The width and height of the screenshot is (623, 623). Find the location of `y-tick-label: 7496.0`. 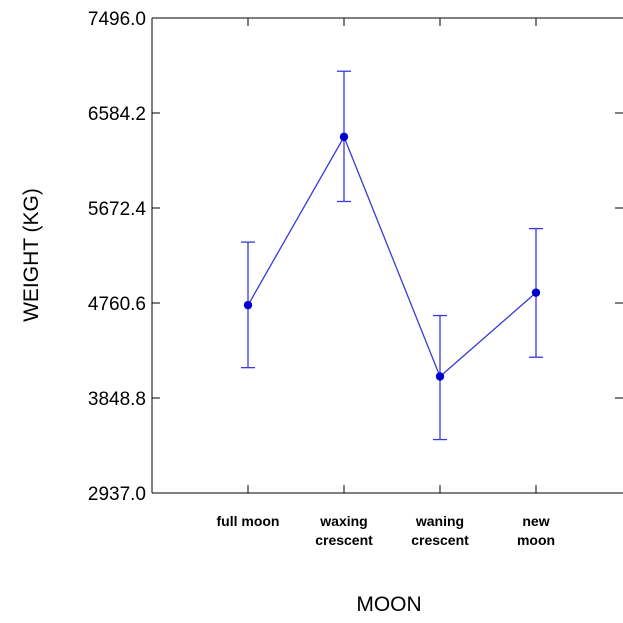

y-tick-label: 7496.0 is located at coordinates (117, 19).